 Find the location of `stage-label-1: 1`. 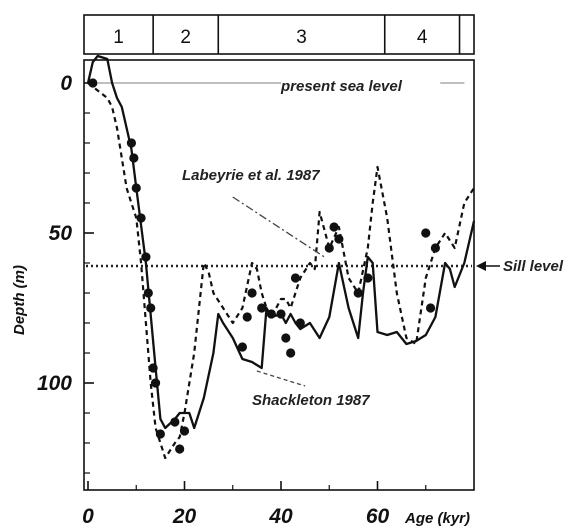

stage-label-1: 1 is located at coordinates (118, 37).